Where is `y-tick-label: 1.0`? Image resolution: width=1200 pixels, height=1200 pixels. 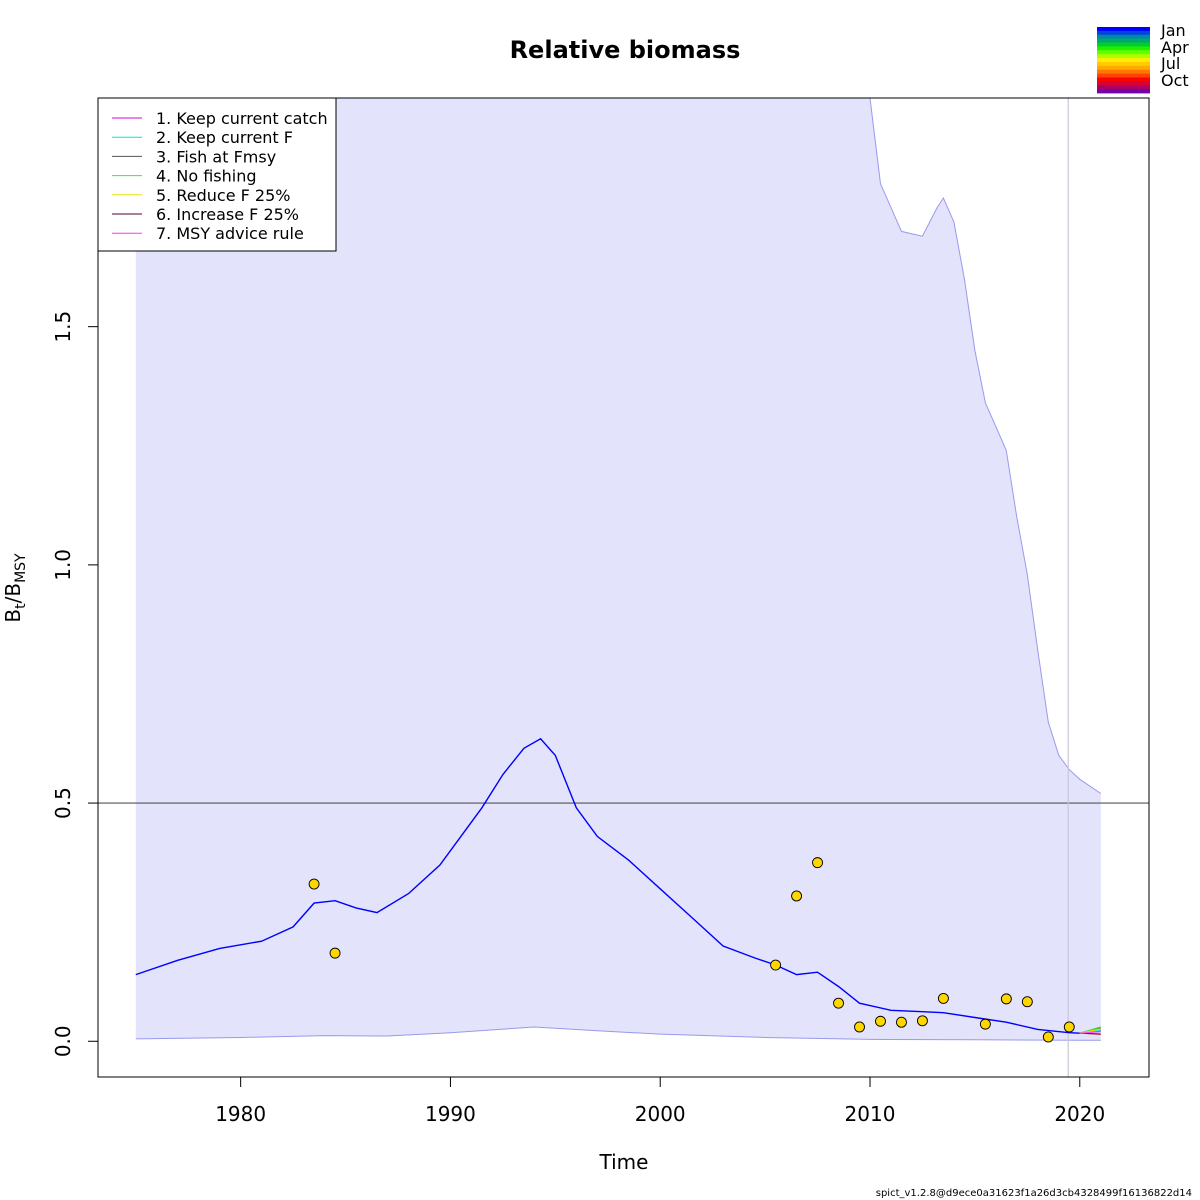
y-tick-label: 1.0 is located at coordinates (63, 565).